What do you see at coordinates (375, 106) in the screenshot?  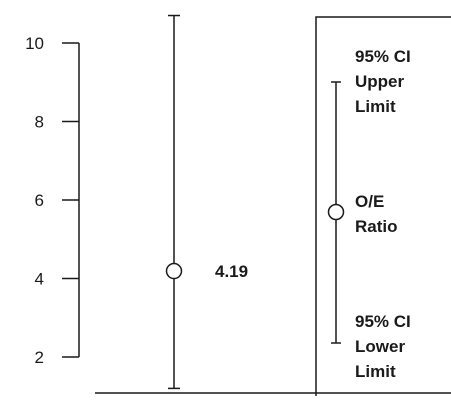 I see `legend-upper-line-3: Limit` at bounding box center [375, 106].